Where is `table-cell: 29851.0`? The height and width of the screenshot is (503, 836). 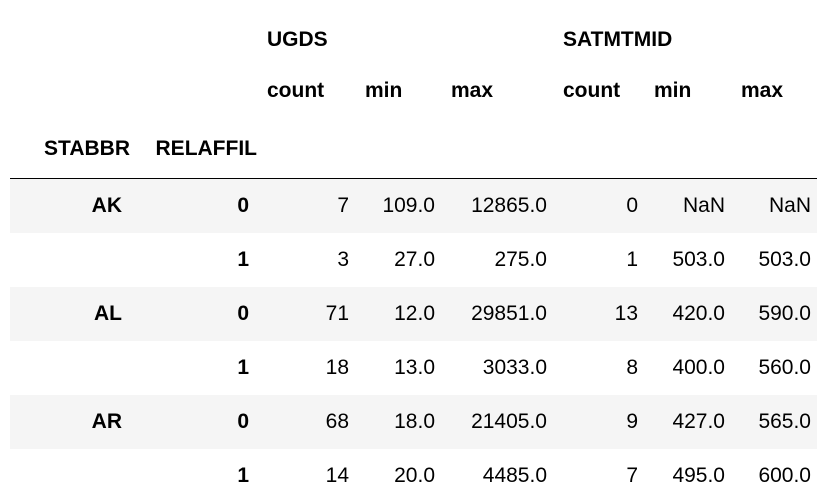
table-cell: 29851.0 is located at coordinates (497, 314).